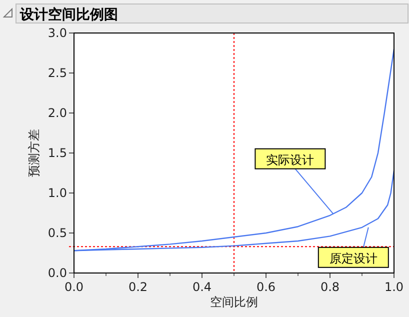  I want to click on x-tick-label: 1.0, so click(394, 287).